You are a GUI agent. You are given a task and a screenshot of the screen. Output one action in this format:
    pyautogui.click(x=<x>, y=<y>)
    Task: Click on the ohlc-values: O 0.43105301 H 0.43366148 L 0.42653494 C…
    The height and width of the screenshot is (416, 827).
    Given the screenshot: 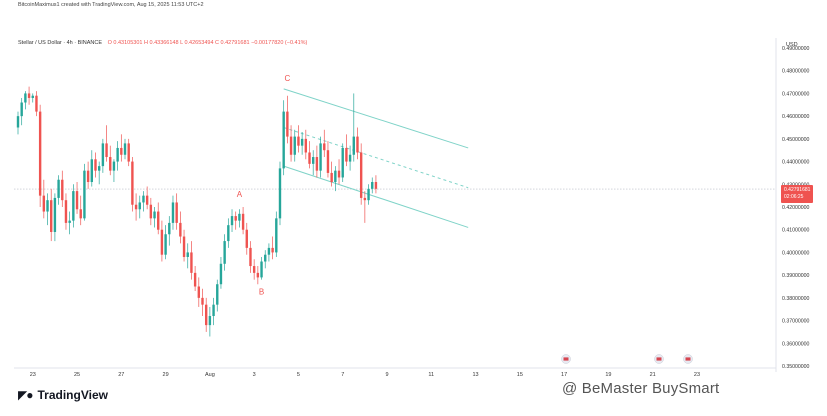 What is the action you would take?
    pyautogui.click(x=207, y=43)
    